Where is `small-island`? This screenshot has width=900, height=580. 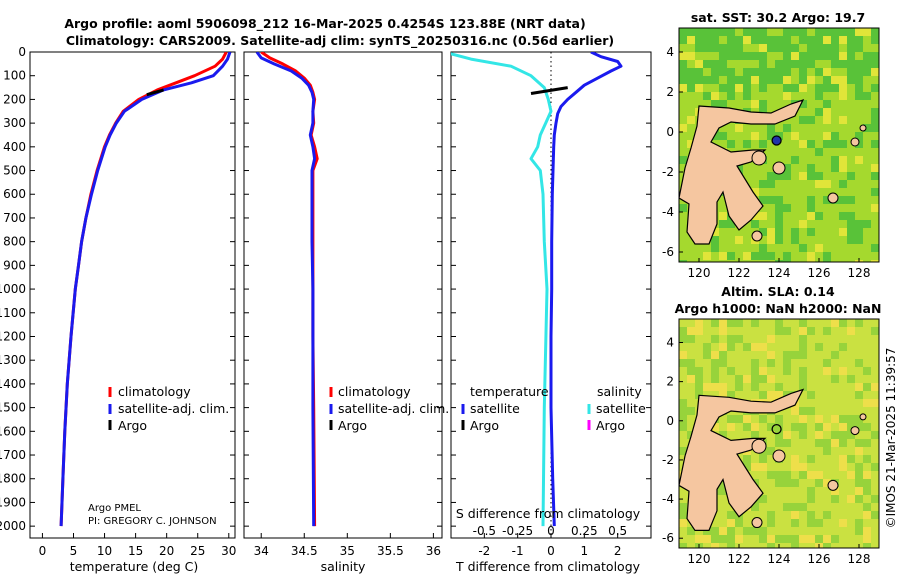
small-island is located at coordinates (833, 485).